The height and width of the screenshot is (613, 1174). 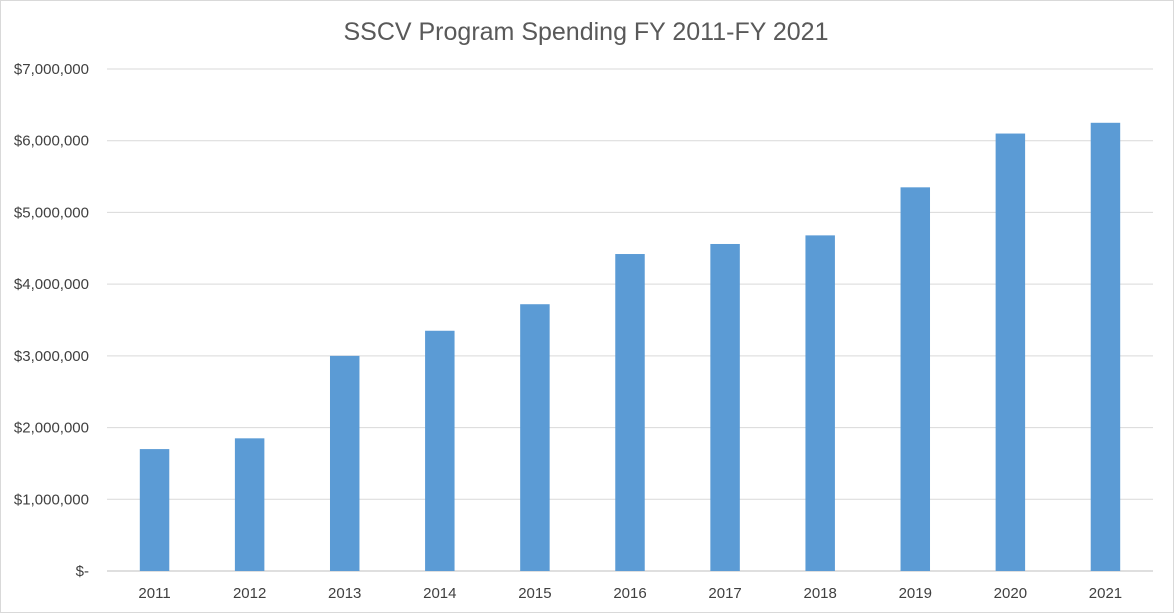 What do you see at coordinates (249, 593) in the screenshot?
I see `x-tick-label: 2012` at bounding box center [249, 593].